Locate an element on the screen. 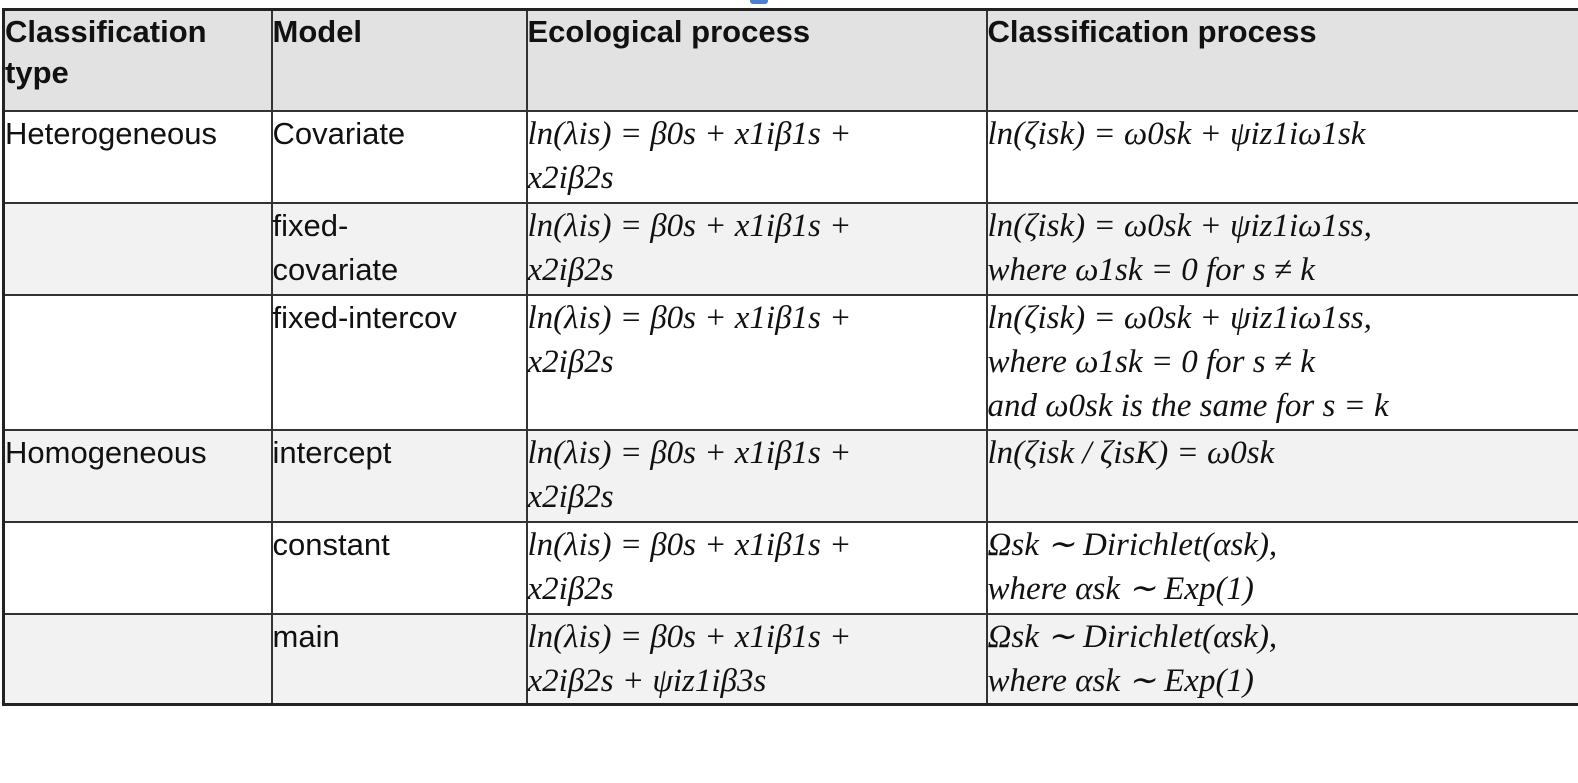 The height and width of the screenshot is (783, 1578). cell-classification-process: ln(ζisk / ζisK) = ω0sk is located at coordinates (1281, 476).